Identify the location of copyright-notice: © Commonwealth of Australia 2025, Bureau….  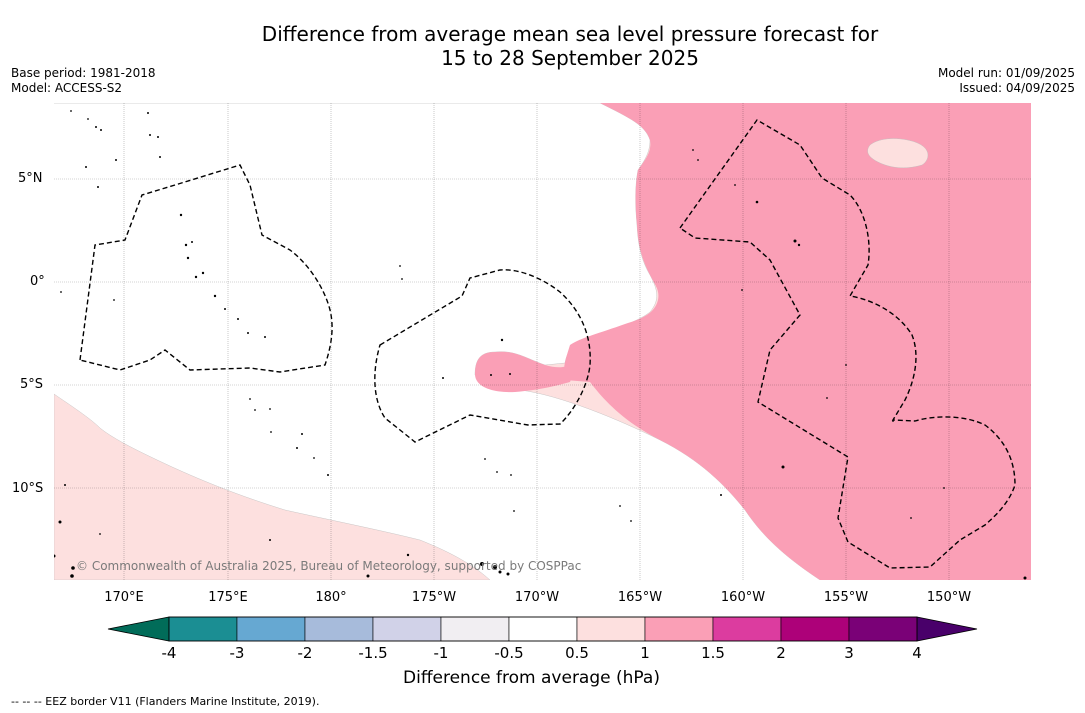
(329, 566).